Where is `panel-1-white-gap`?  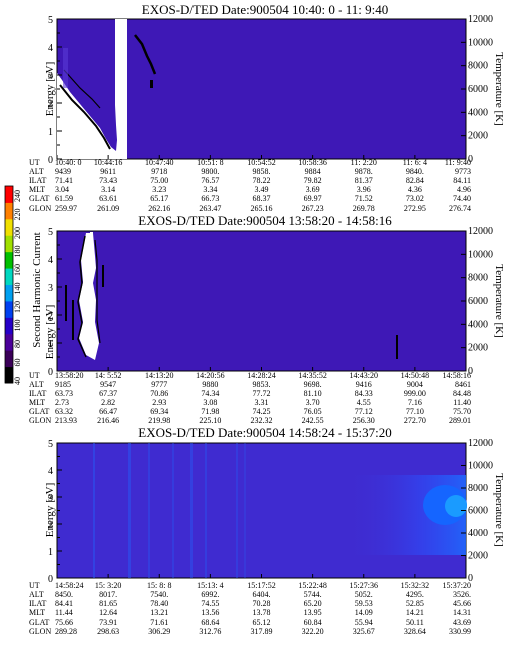
panel-1-white-gap is located at coordinates (92, 89).